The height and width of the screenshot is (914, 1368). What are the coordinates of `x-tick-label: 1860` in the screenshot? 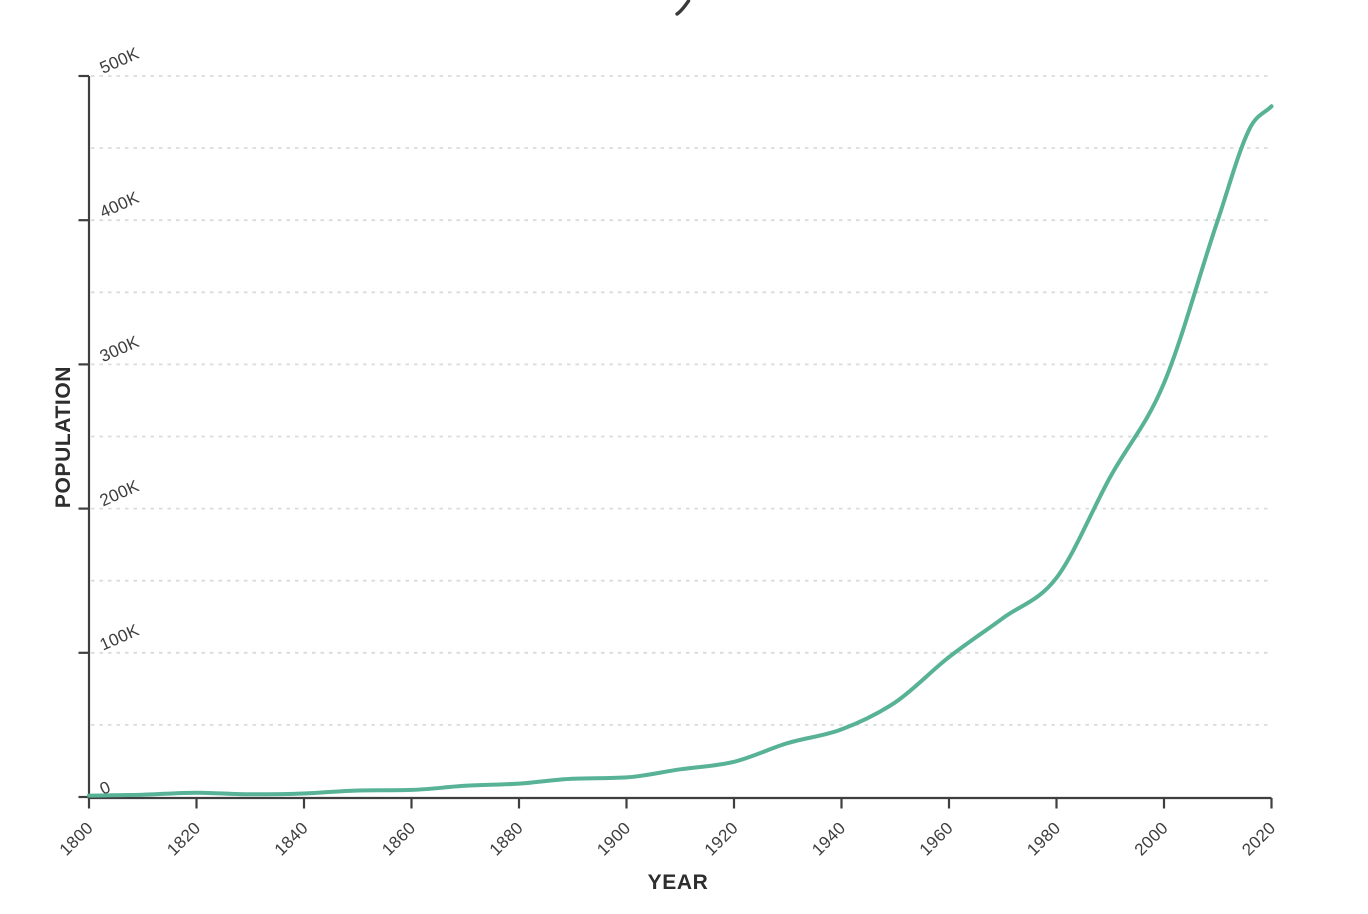 It's located at (398, 838).